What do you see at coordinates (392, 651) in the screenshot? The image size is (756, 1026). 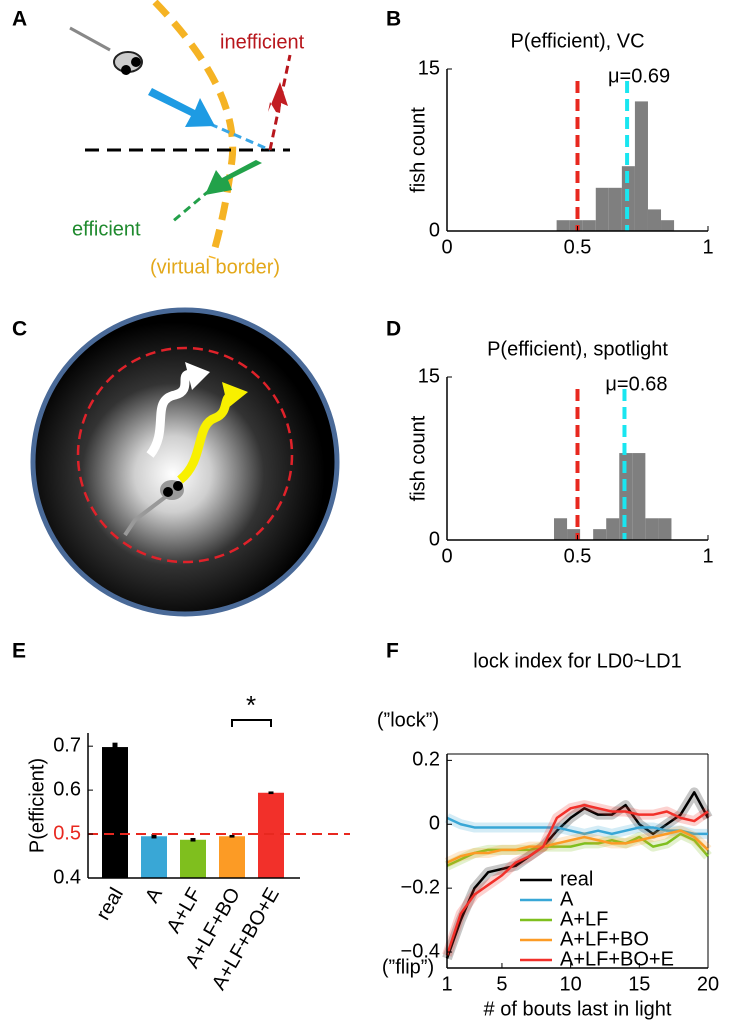 I see `panel-label: F` at bounding box center [392, 651].